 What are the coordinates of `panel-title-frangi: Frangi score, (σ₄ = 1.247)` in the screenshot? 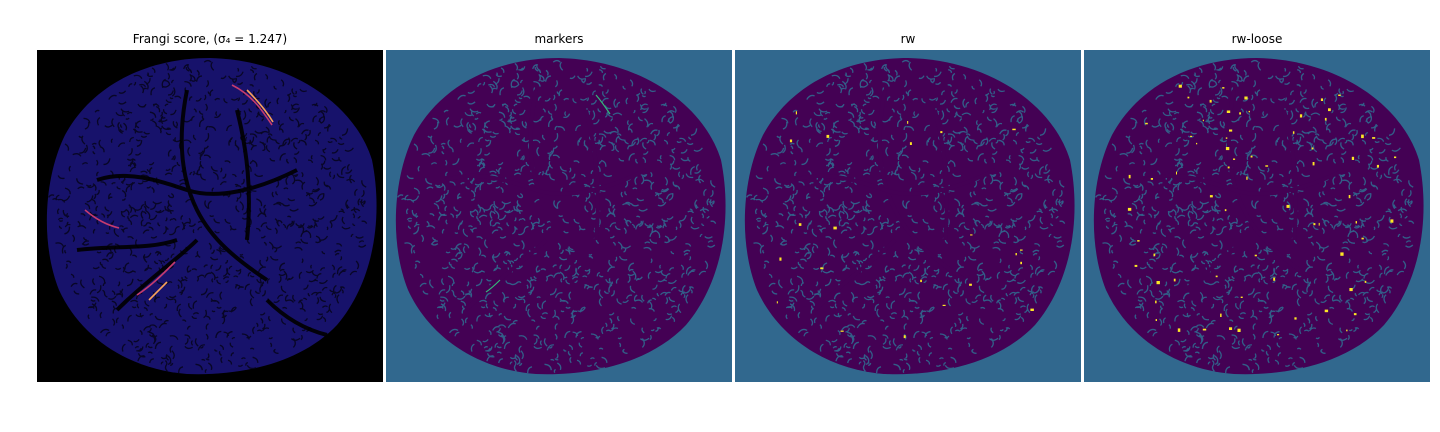 It's located at (210, 39).